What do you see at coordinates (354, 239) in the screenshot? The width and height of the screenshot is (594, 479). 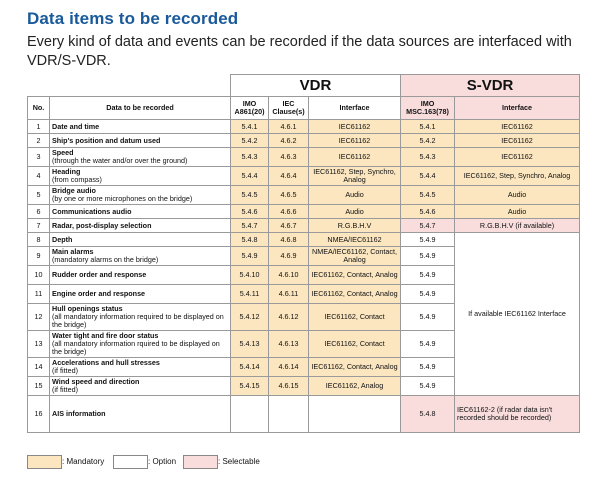 I see `row-vdr-interface: NMEA/IEC61162` at bounding box center [354, 239].